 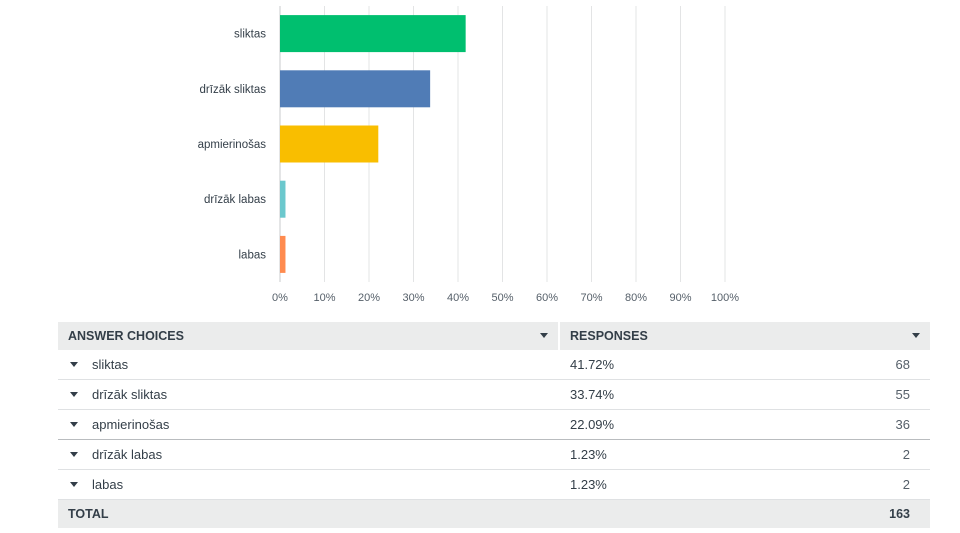 What do you see at coordinates (591, 298) in the screenshot?
I see `x-tick-label: 70%` at bounding box center [591, 298].